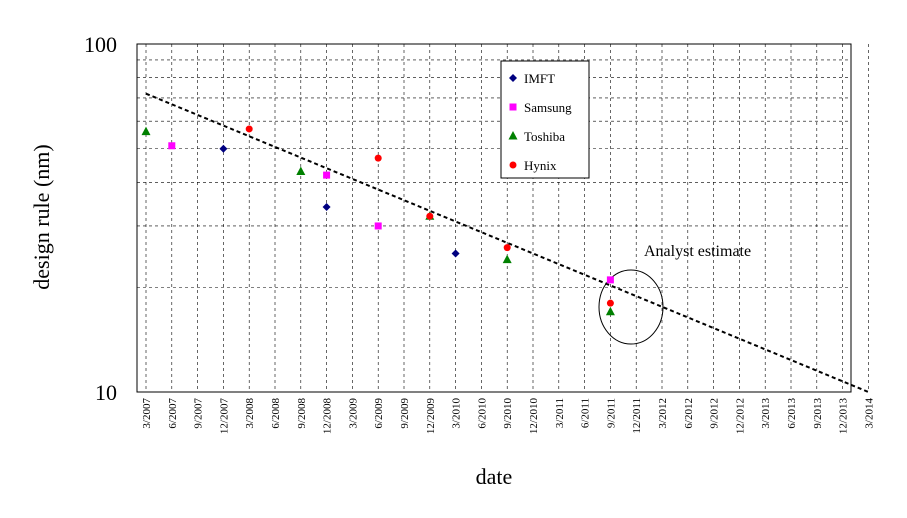  I want to click on legend-box, so click(545, 119).